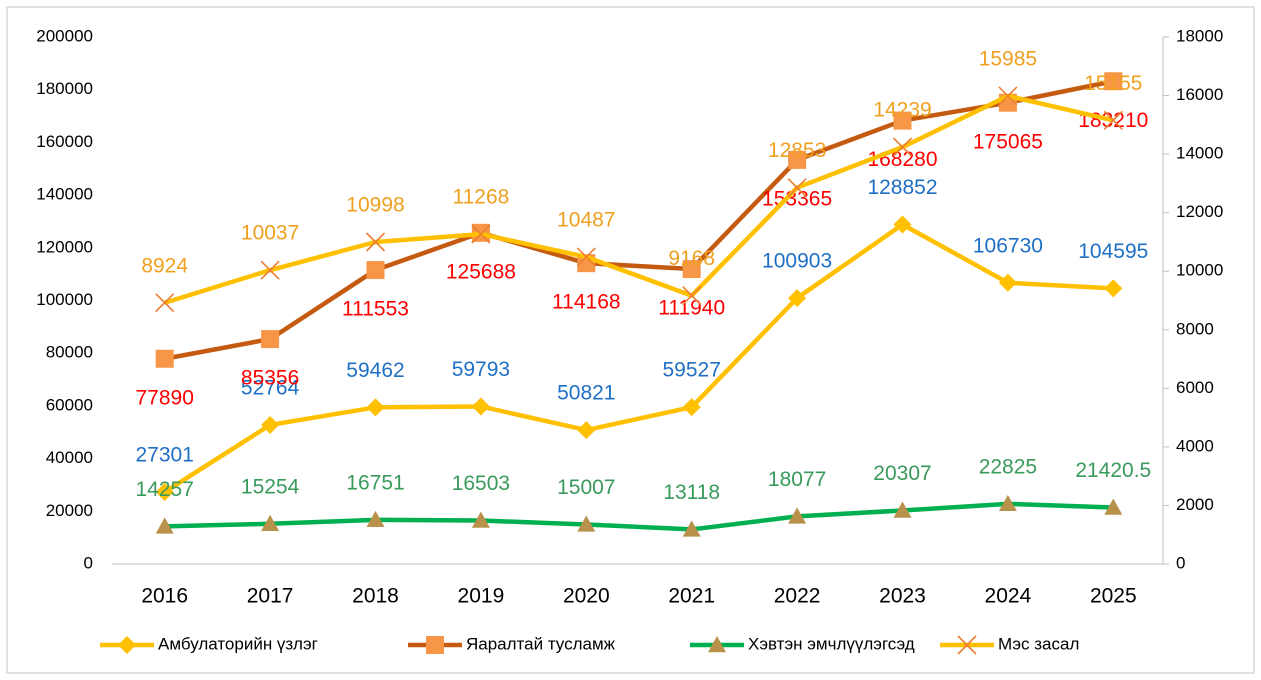  What do you see at coordinates (64, 141) in the screenshot?
I see `y-tick-label: 160000` at bounding box center [64, 141].